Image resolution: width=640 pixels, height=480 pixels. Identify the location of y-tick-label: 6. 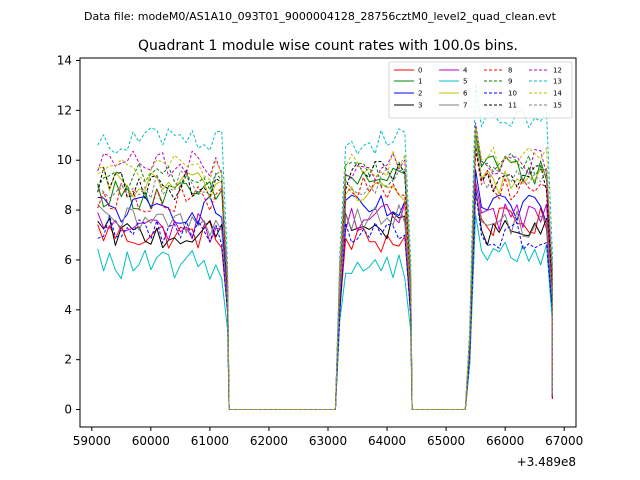
(68, 260).